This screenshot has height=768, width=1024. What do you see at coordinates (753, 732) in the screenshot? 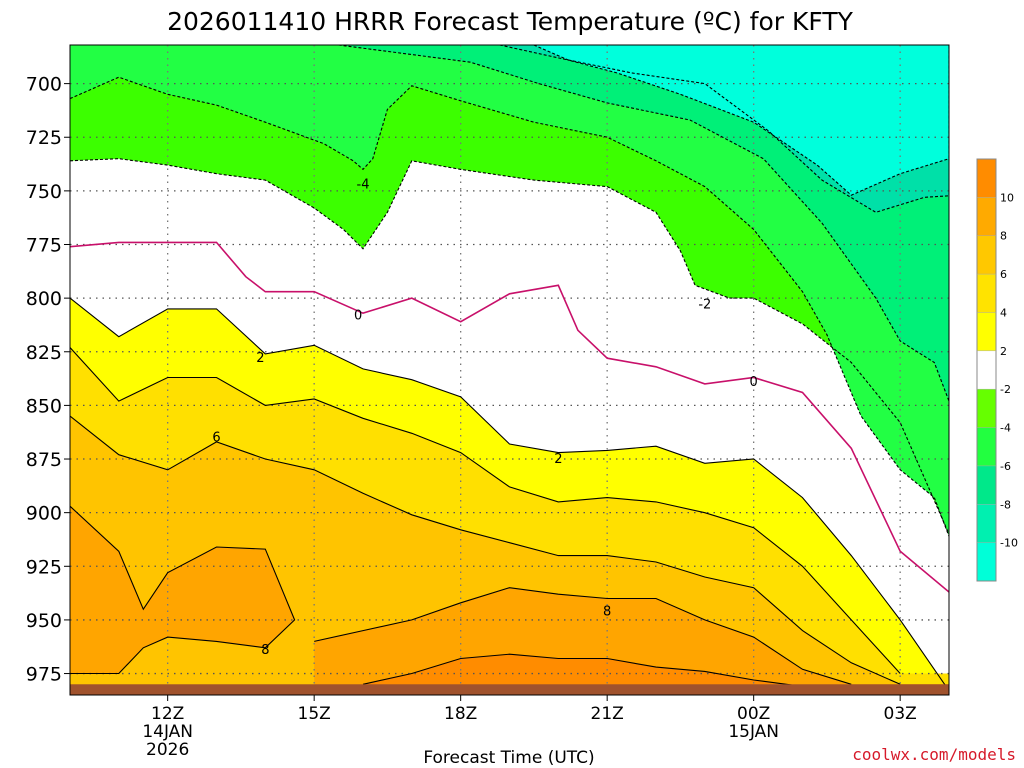
I see `x-tick-date: 15JAN` at bounding box center [753, 732].